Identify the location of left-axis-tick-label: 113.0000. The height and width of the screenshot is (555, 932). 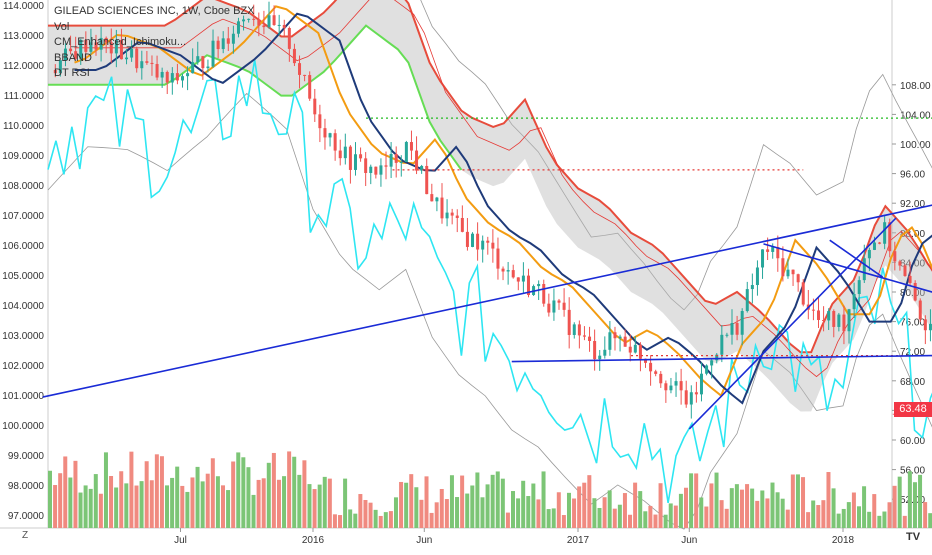
(23, 36).